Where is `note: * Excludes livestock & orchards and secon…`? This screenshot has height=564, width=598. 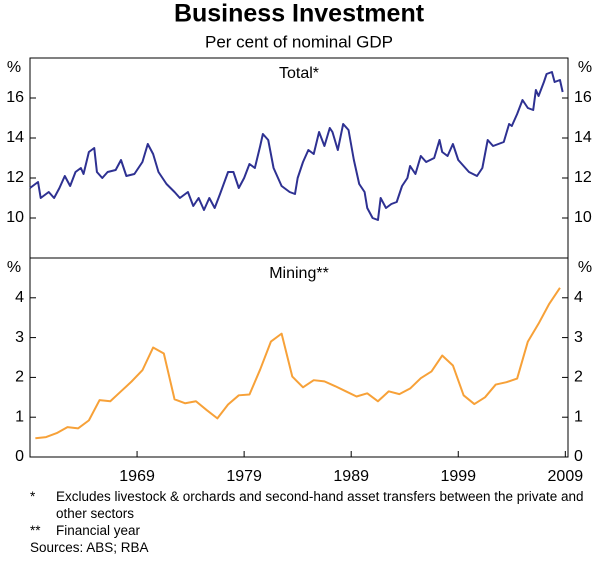 note: * Excludes livestock & orchards and secon… is located at coordinates (310, 505).